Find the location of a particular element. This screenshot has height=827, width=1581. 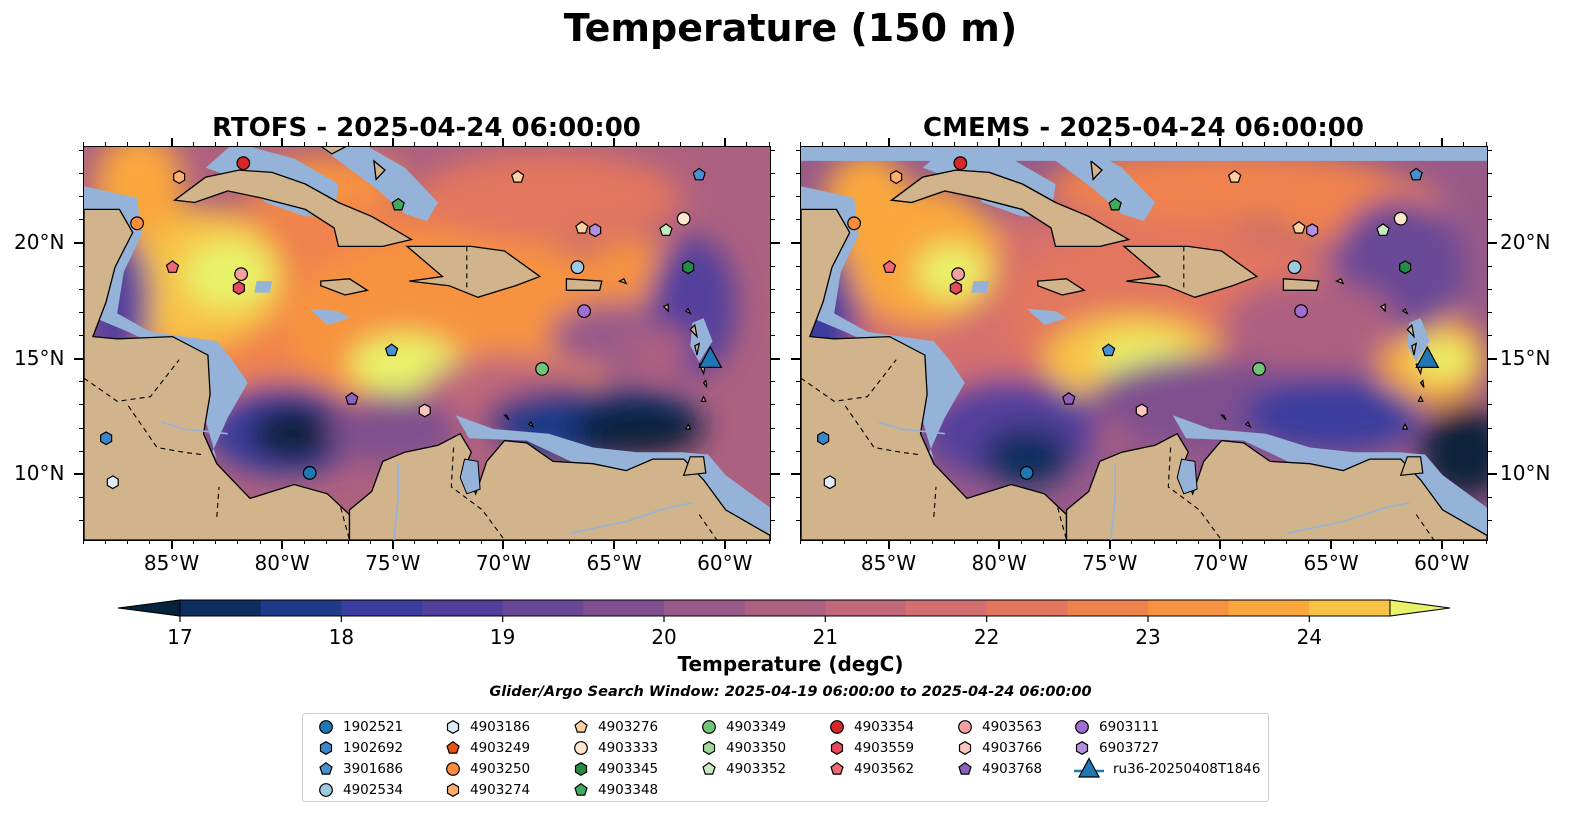

country-border is located at coordinates (477, 493).